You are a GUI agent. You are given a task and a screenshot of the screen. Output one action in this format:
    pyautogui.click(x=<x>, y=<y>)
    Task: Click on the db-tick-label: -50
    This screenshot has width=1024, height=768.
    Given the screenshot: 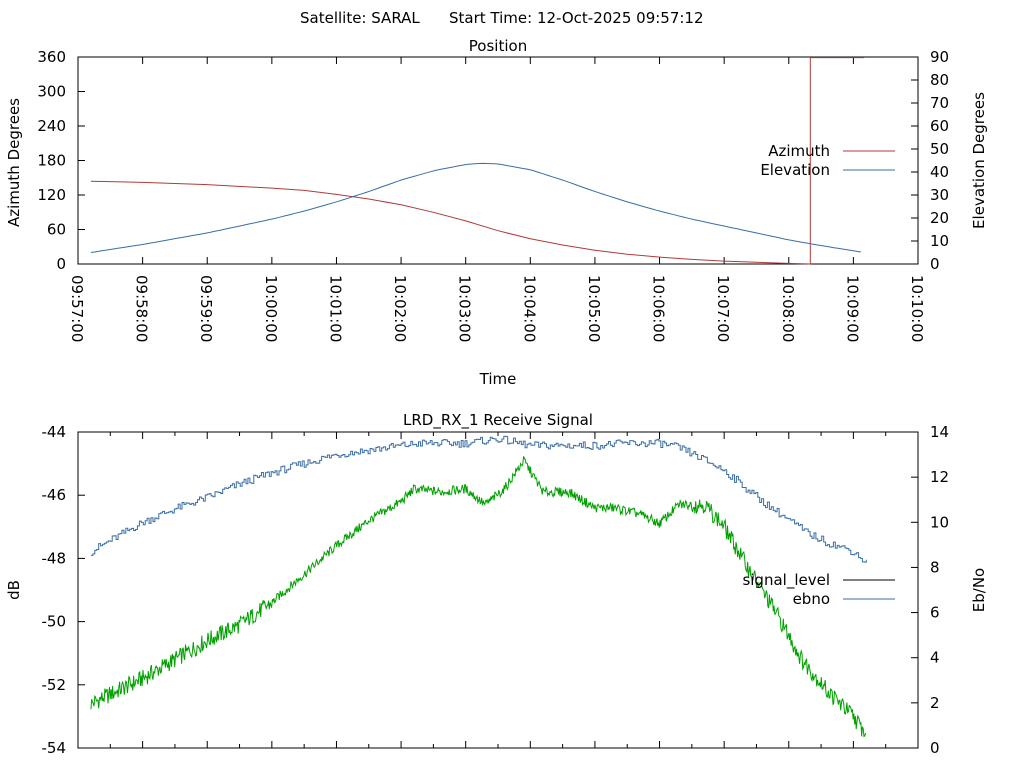 What is the action you would take?
    pyautogui.click(x=54, y=622)
    